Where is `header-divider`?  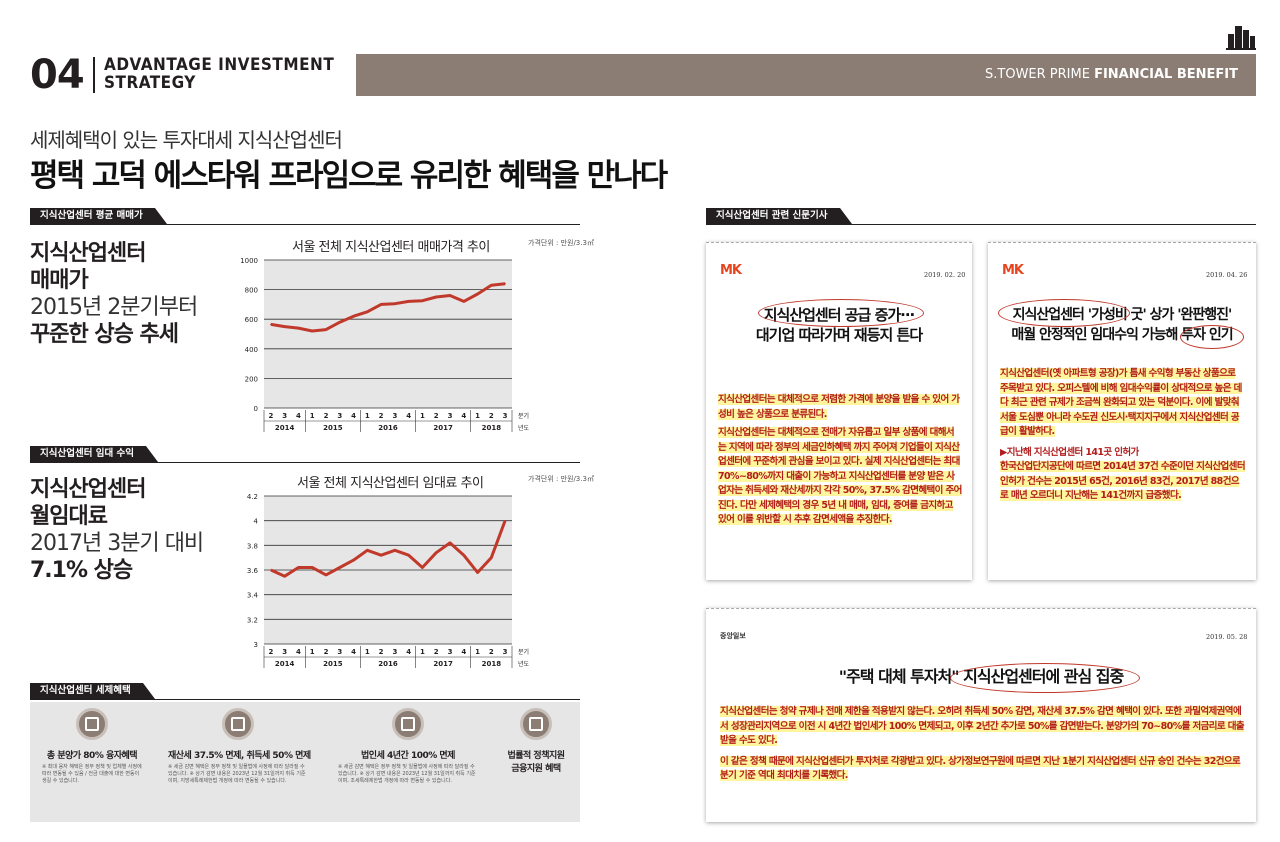 header-divider is located at coordinates (94, 75).